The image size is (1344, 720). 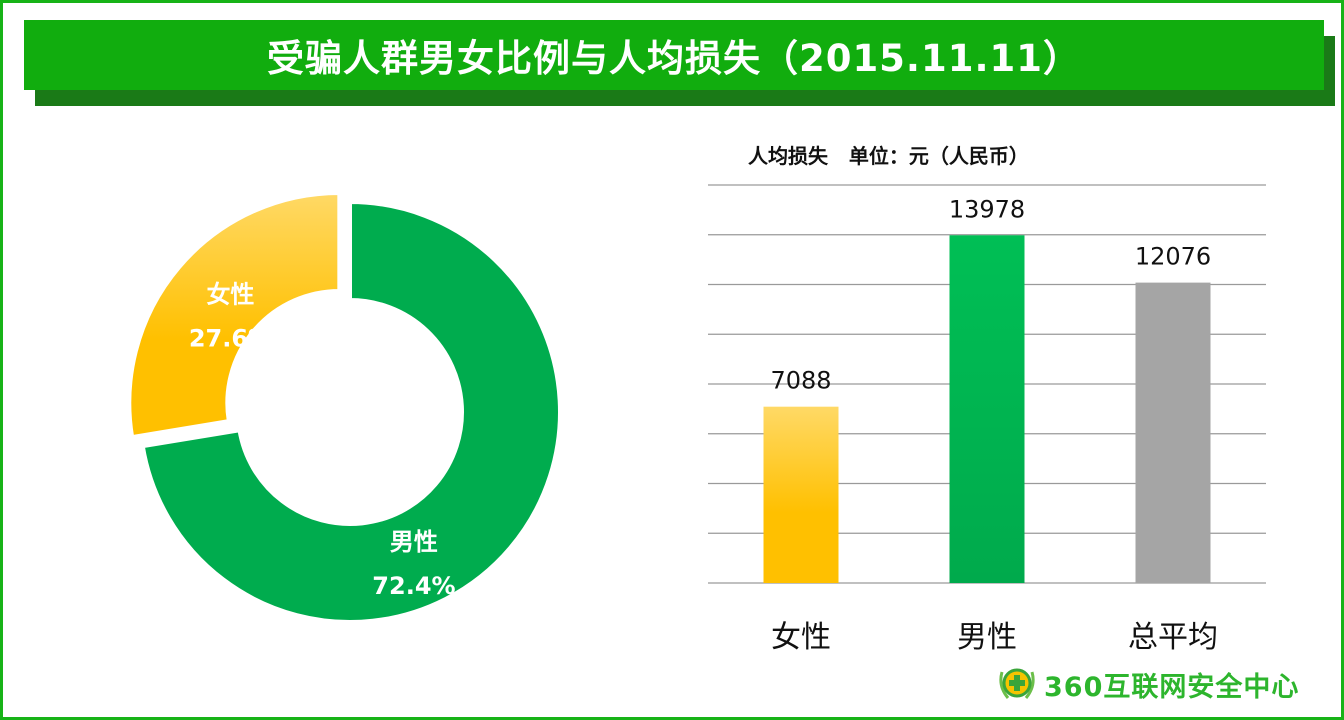 What do you see at coordinates (1173, 637) in the screenshot?
I see `category-label: 总平均` at bounding box center [1173, 637].